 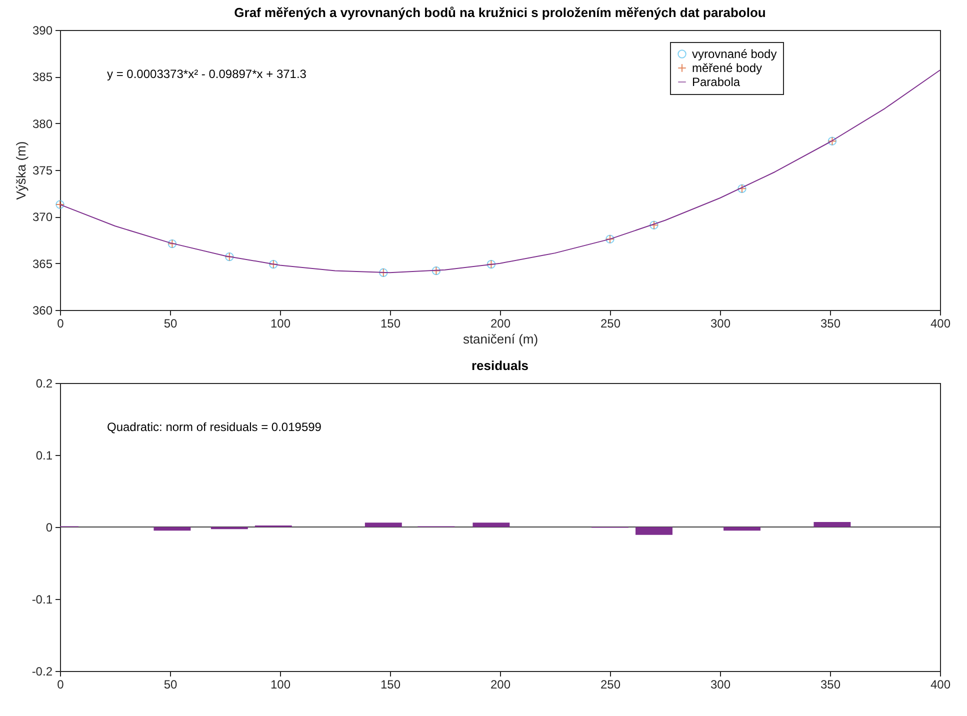 I want to click on y-tick-label: 0.1, so click(x=44, y=455).